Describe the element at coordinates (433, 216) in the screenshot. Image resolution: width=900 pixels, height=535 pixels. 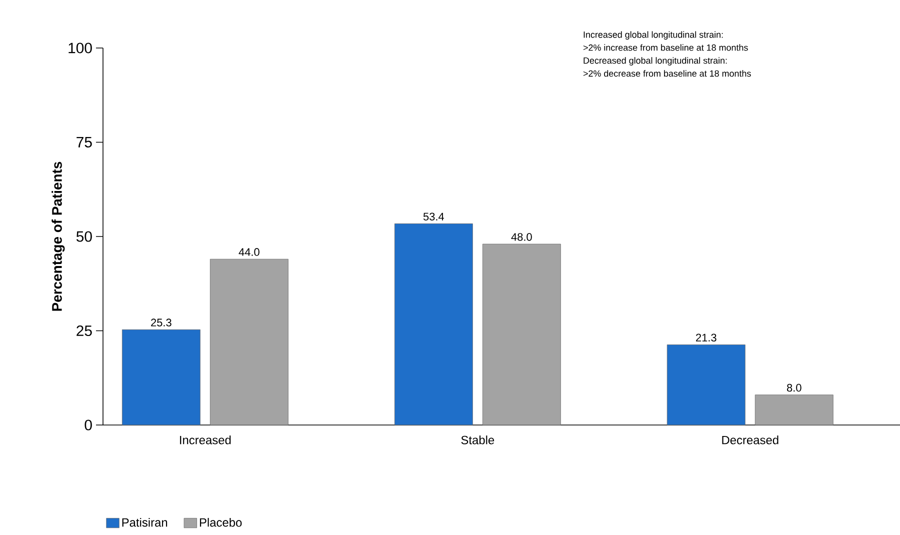
I see `data-label: 53.4` at that location.